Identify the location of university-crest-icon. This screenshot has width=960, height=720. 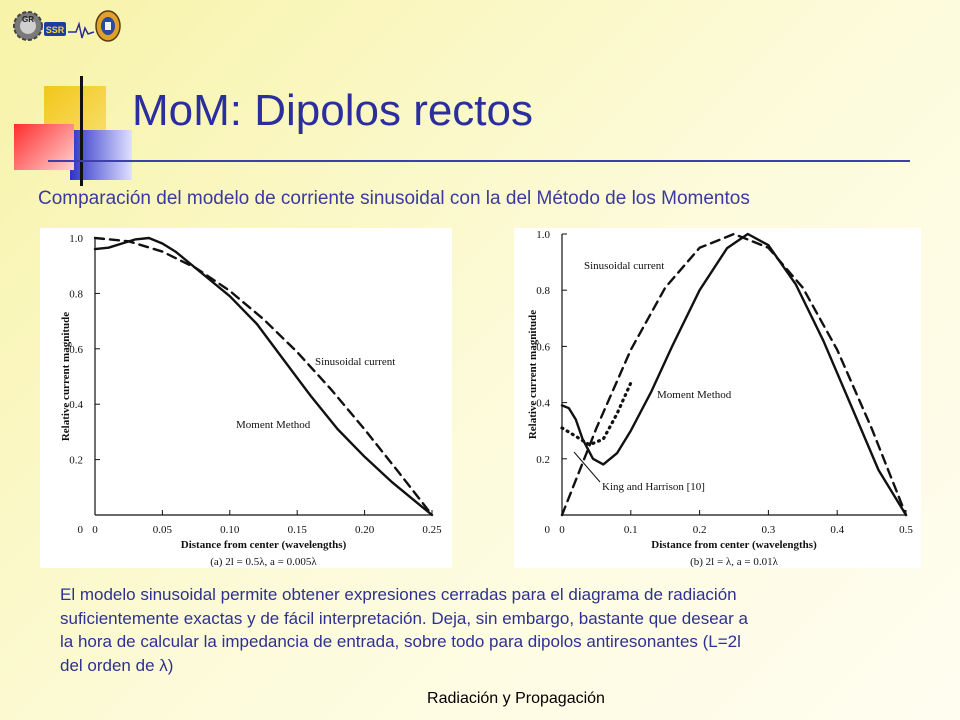
(108, 26).